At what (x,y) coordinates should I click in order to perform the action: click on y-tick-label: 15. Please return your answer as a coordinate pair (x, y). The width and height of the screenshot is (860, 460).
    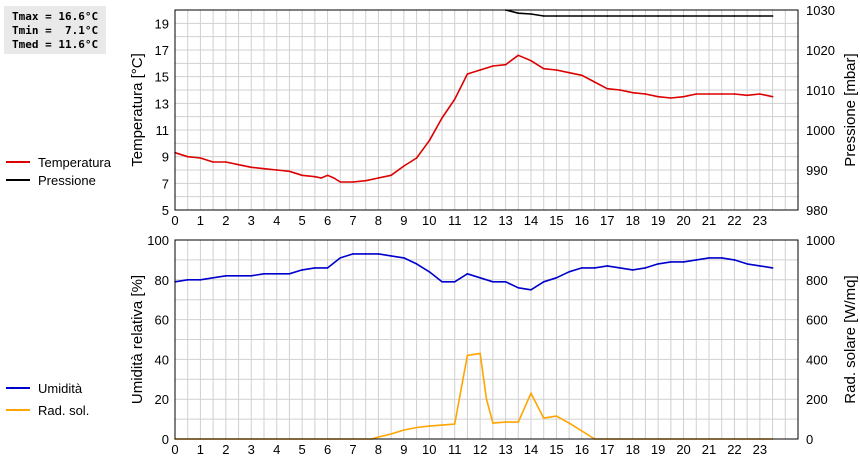
    Looking at the image, I should click on (162, 77).